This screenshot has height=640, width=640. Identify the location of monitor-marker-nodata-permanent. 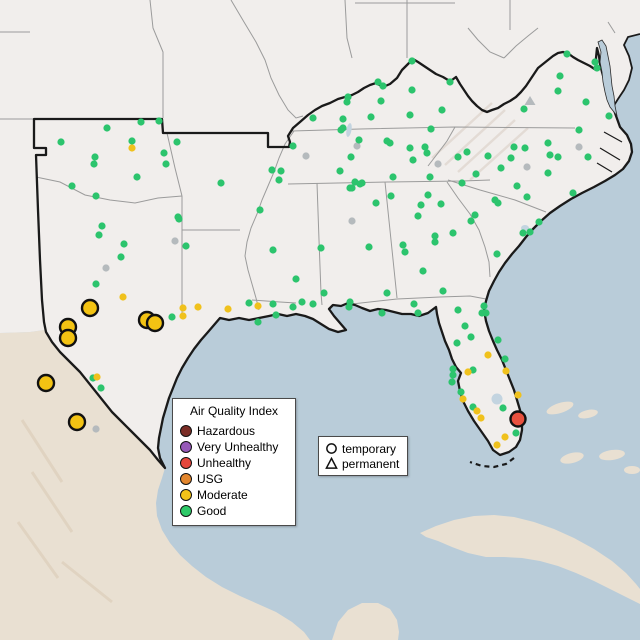
(530, 100).